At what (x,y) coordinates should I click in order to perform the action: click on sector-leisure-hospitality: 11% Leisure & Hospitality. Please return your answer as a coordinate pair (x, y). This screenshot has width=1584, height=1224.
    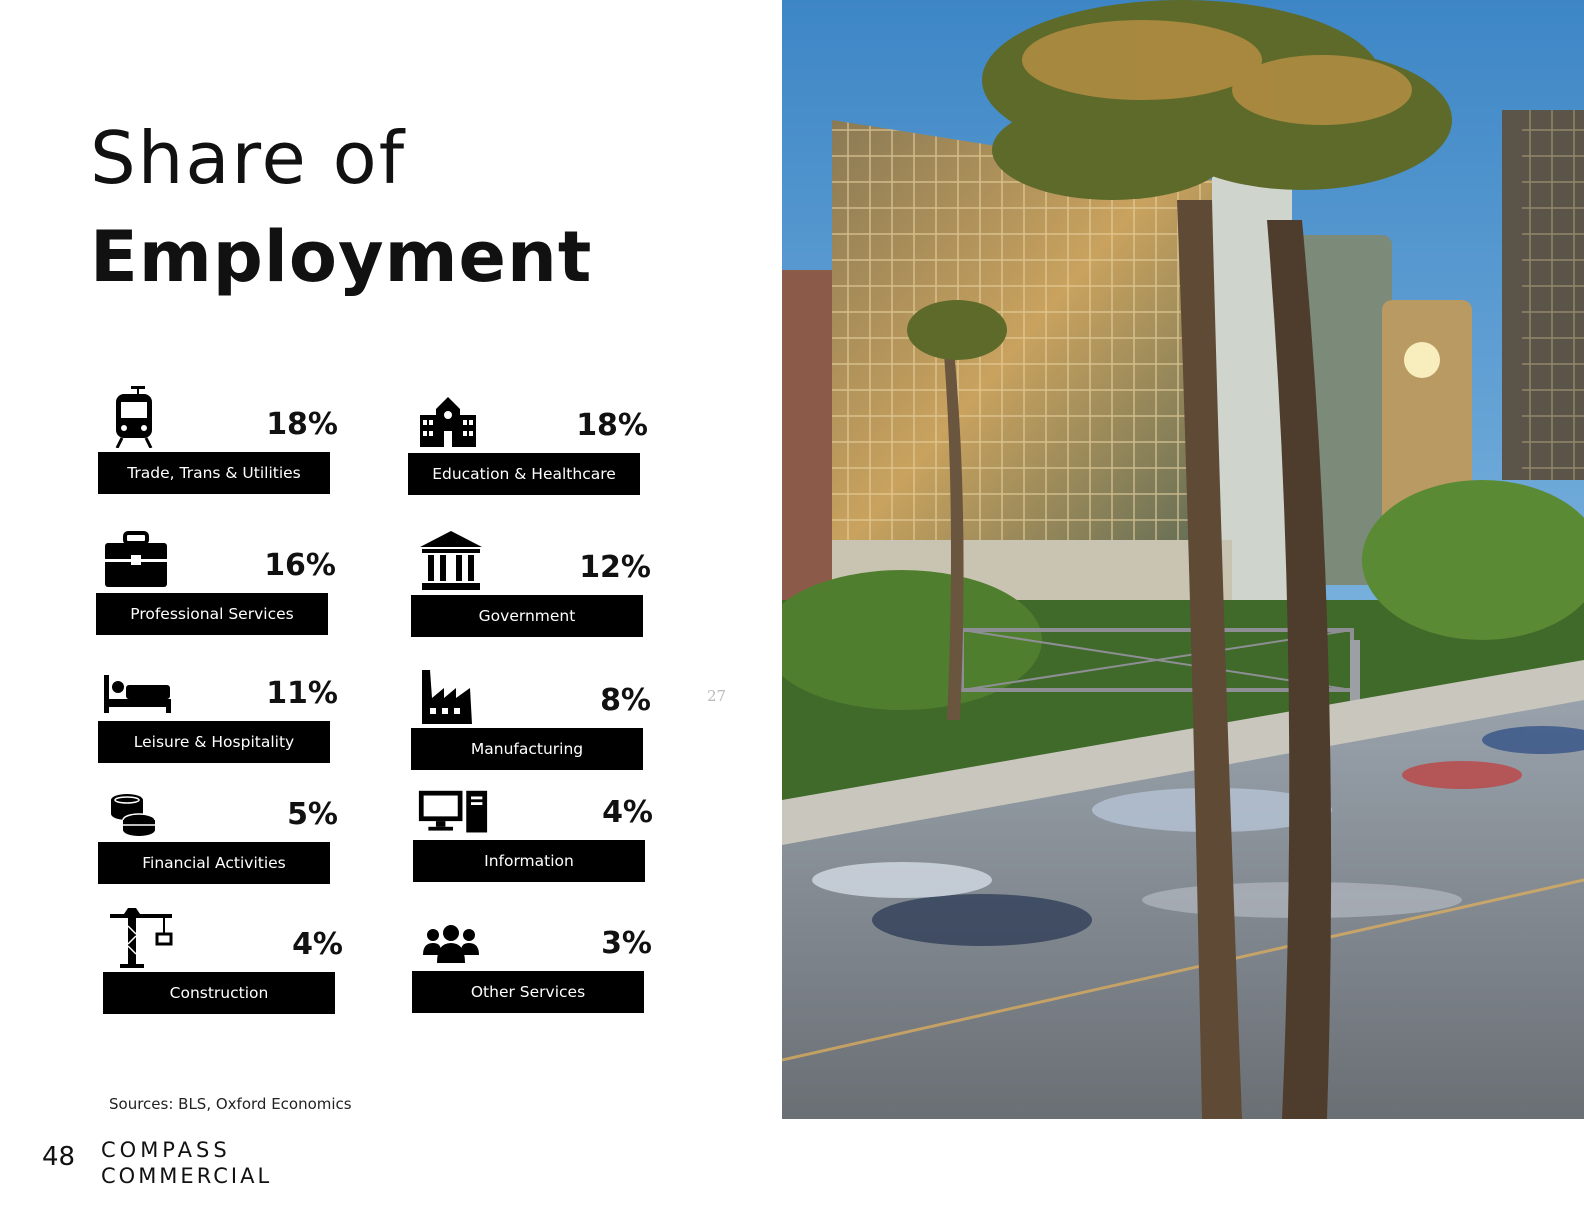
    Looking at the image, I should click on (218, 710).